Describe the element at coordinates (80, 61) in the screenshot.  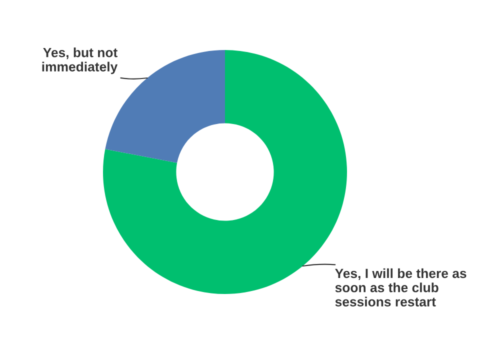
I see `slice-label: Yes, but not immediately` at that location.